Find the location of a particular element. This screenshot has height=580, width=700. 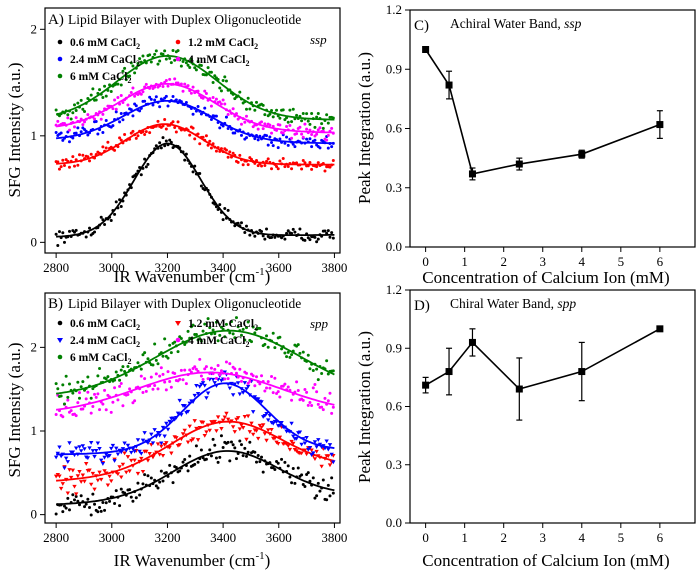

x-tick-label-c: 3 is located at coordinates (542, 261).